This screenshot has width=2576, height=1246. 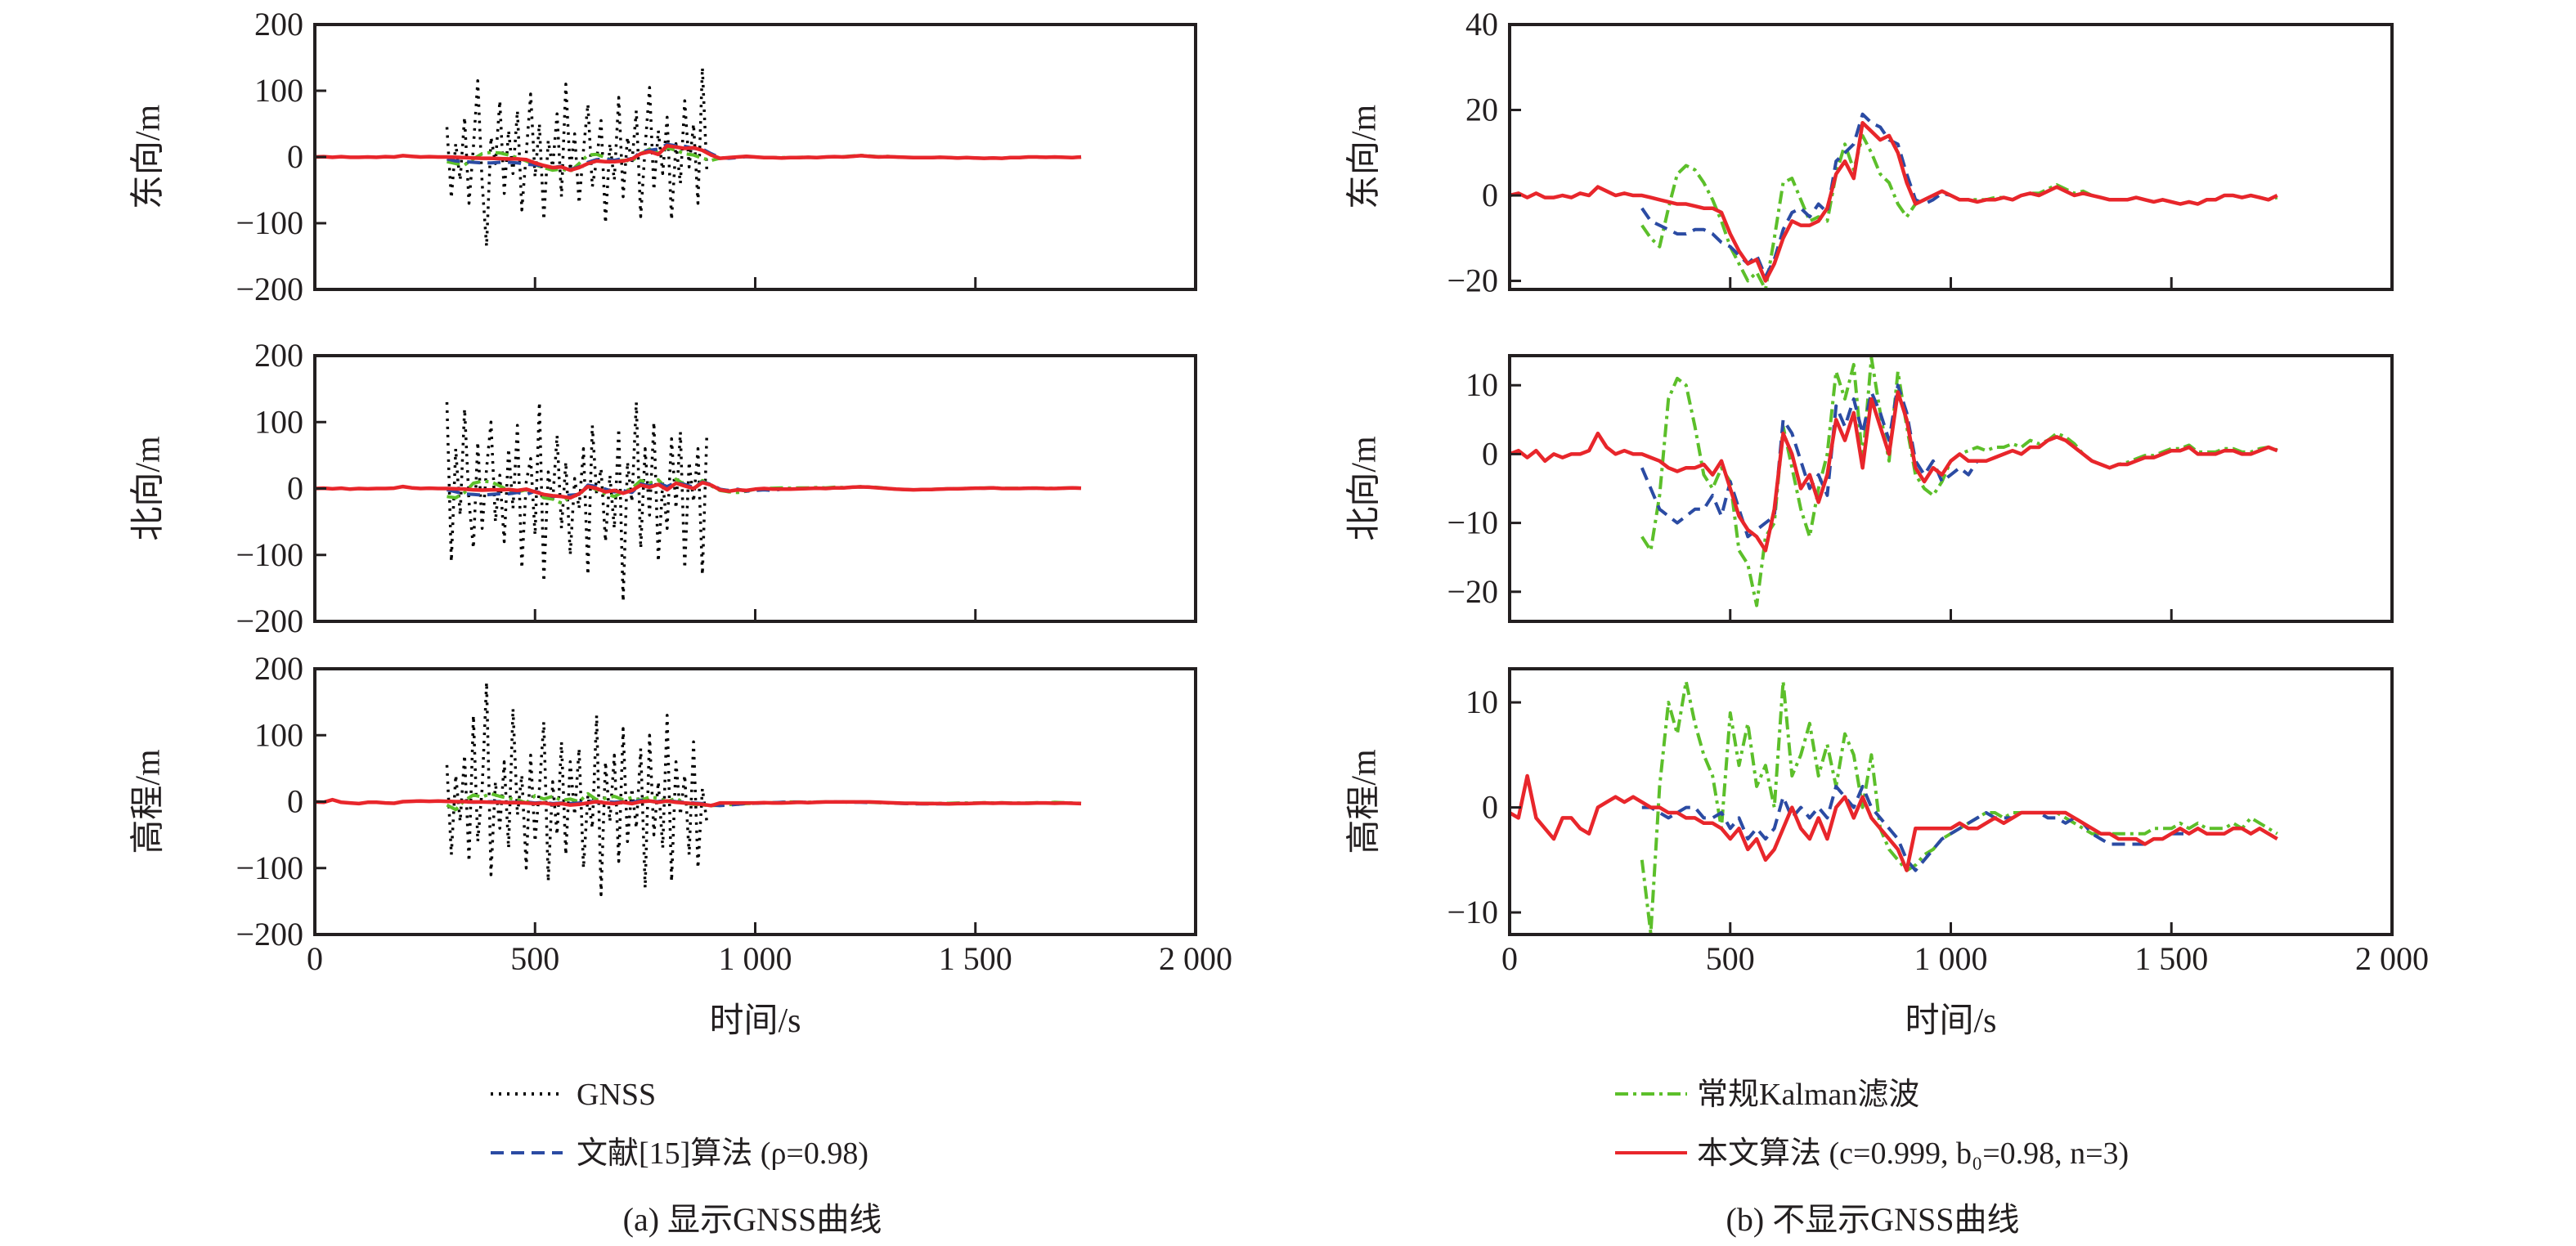 What do you see at coordinates (1808, 1095) in the screenshot?
I see `legend-label: 常规Kalman滤波` at bounding box center [1808, 1095].